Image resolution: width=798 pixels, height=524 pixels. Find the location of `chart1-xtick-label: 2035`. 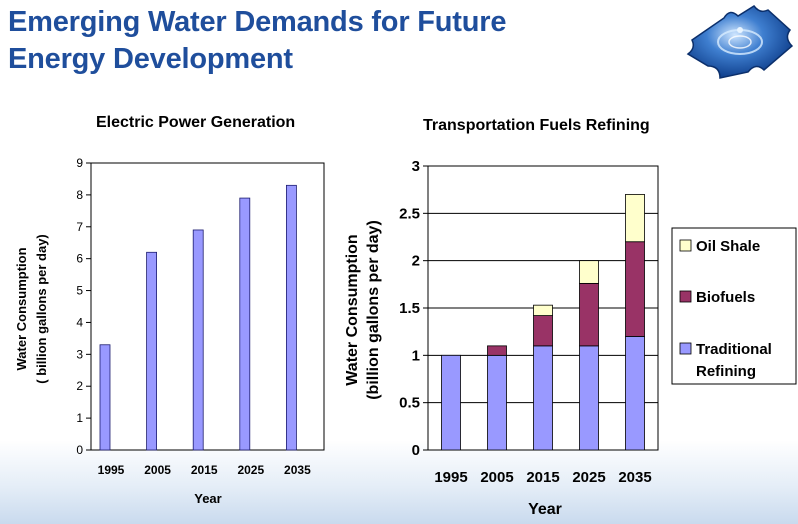

chart1-xtick-label: 2035 is located at coordinates (297, 470).